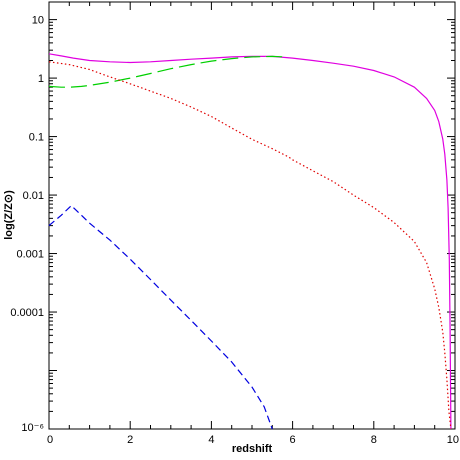 The image size is (460, 460). What do you see at coordinates (33, 196) in the screenshot?
I see `y-tick-label: 0.01` at bounding box center [33, 196].